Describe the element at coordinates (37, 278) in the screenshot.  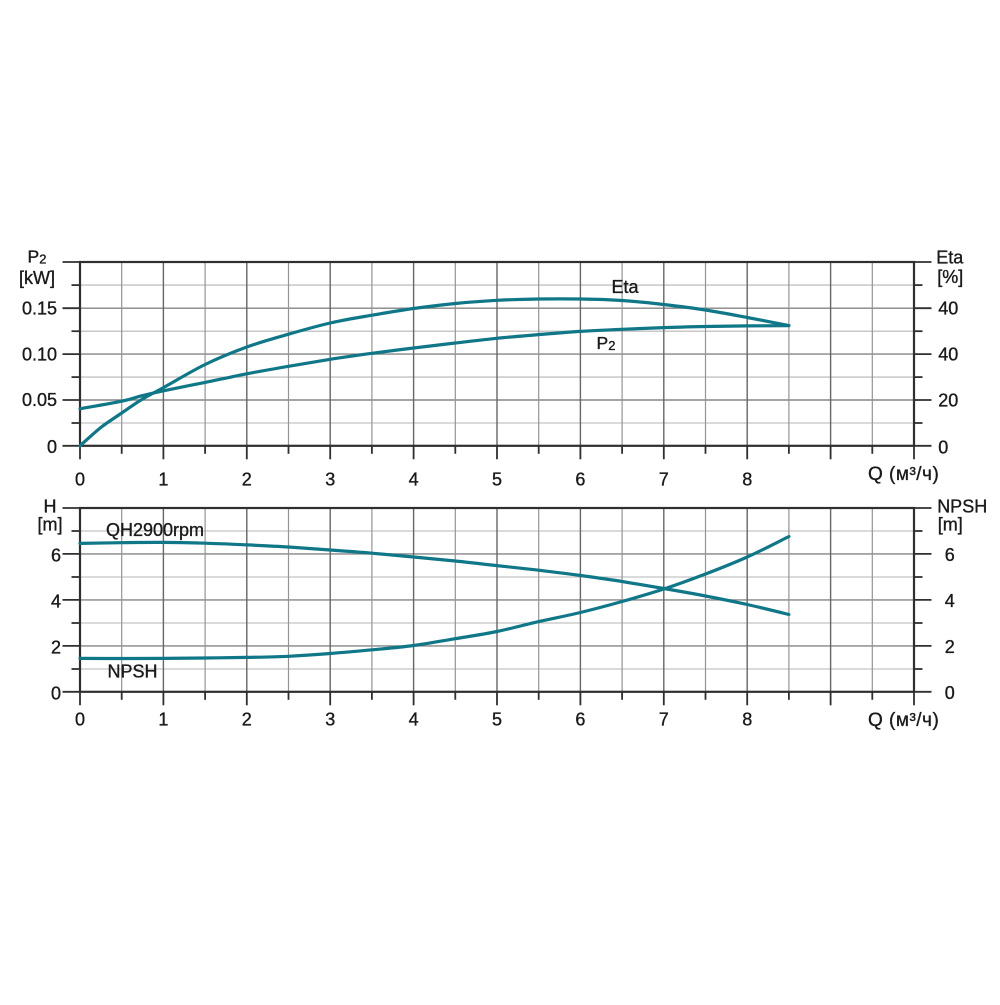
I see `svg-text: [kW]` at that location.